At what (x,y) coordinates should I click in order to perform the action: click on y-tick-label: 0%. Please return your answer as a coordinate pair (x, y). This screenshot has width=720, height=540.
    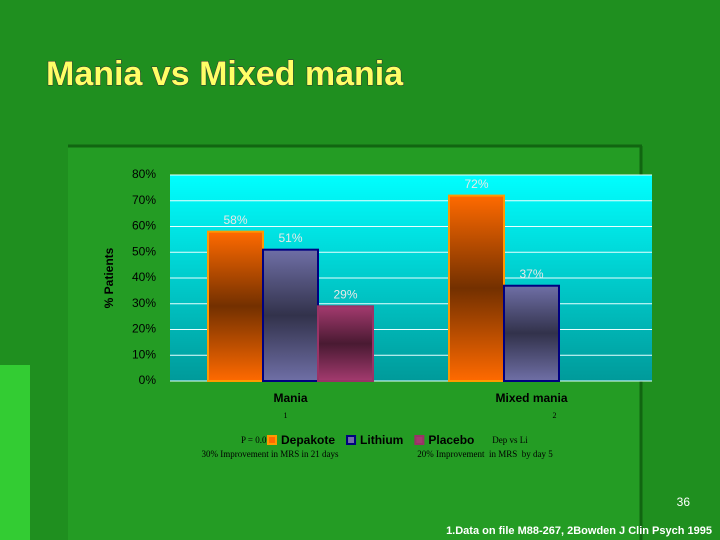
    Looking at the image, I should click on (148, 380).